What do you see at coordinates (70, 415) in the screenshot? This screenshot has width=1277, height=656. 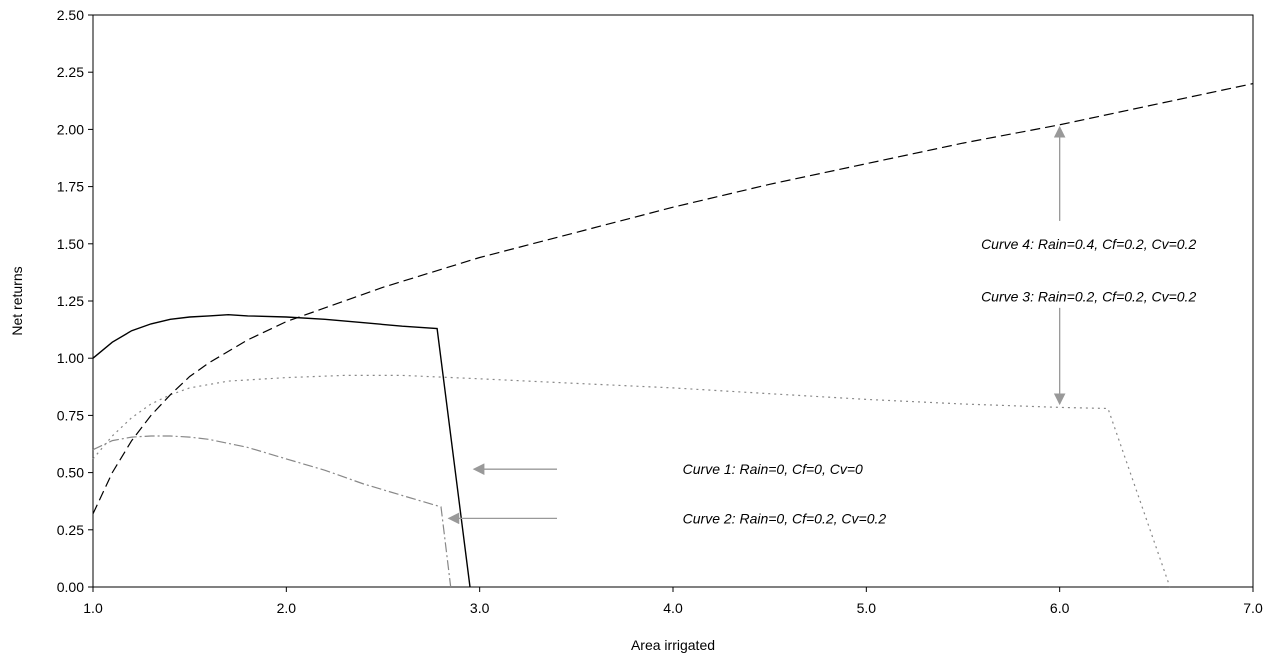 I see `y-tick-label: 0.75` at bounding box center [70, 415].